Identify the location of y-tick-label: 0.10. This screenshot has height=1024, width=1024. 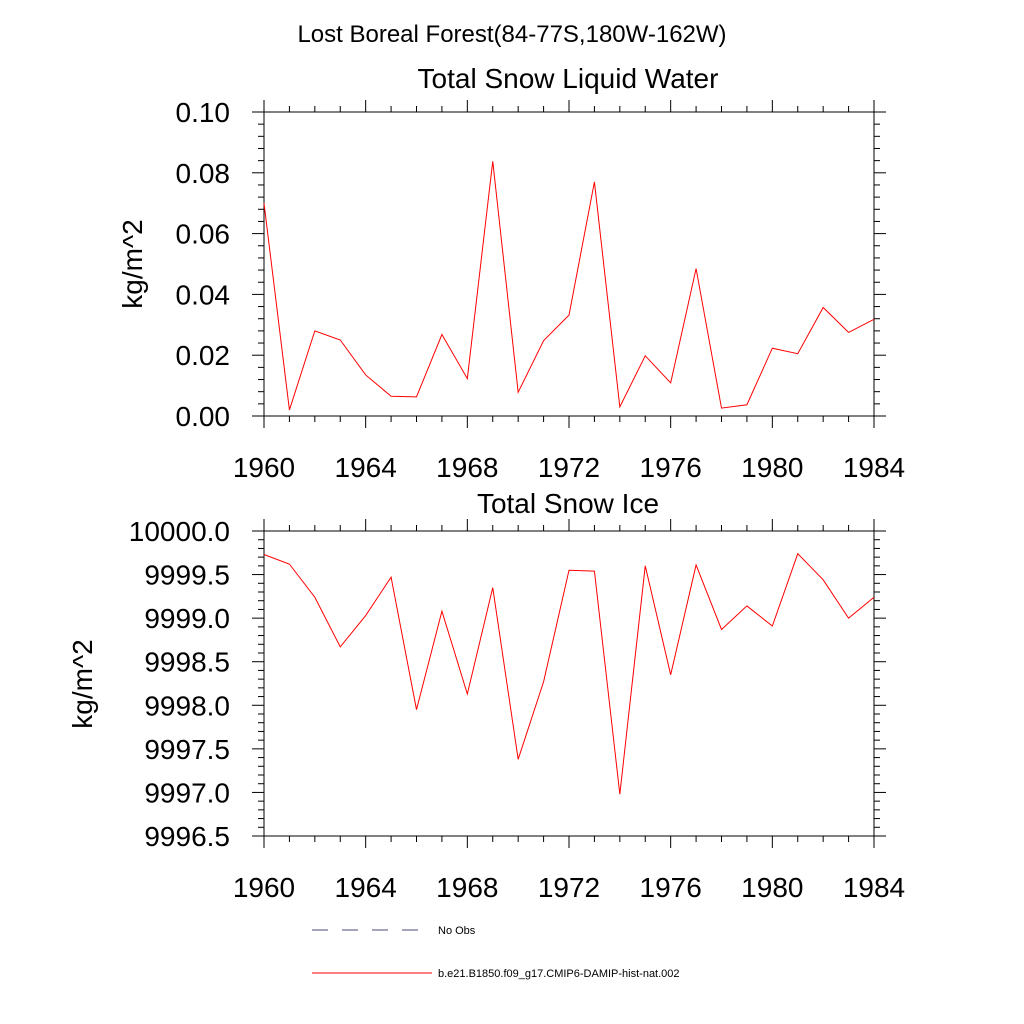
(203, 112).